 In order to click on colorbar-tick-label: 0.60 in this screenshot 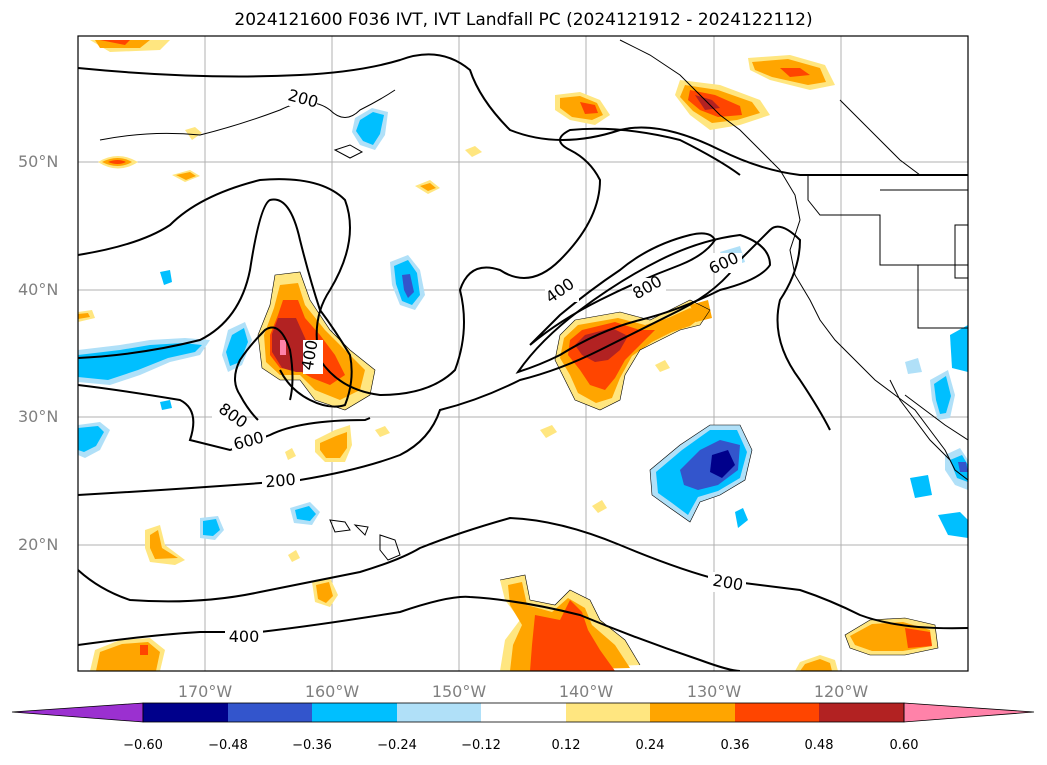, I will do `click(904, 745)`.